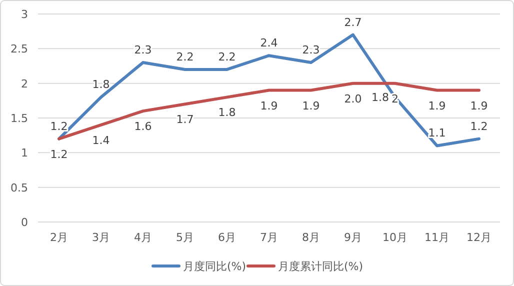  What do you see at coordinates (185, 237) in the screenshot?
I see `x-tick-label: 5月` at bounding box center [185, 237].